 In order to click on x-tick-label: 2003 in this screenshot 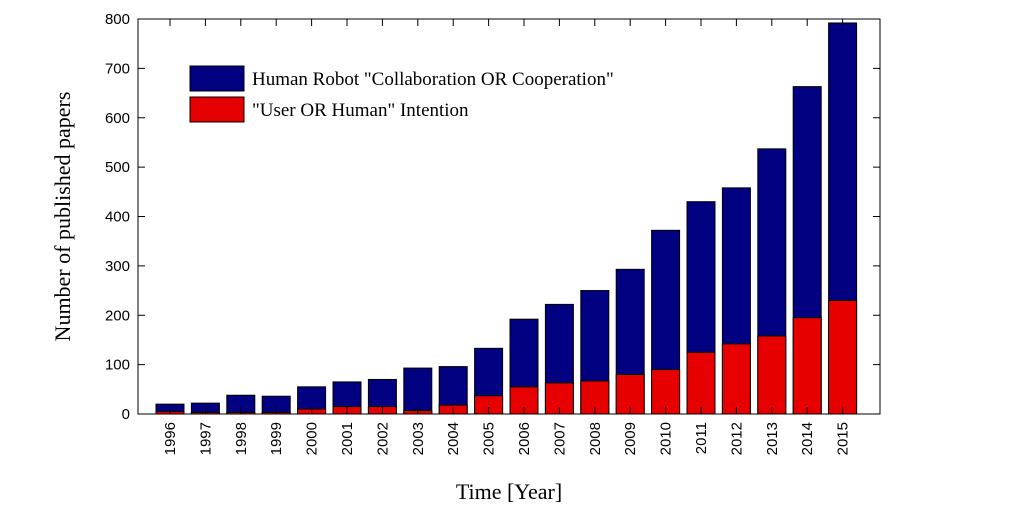, I will do `click(418, 438)`.